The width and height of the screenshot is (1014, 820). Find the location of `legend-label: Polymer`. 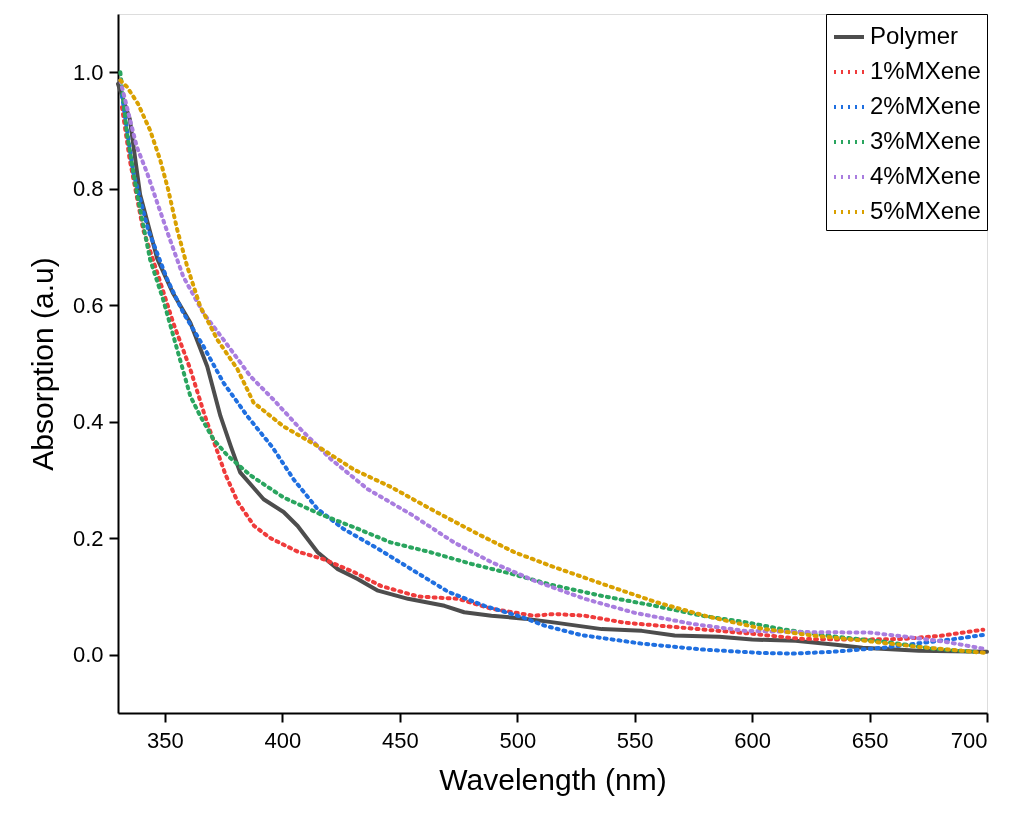

legend-label: Polymer is located at coordinates (914, 35).